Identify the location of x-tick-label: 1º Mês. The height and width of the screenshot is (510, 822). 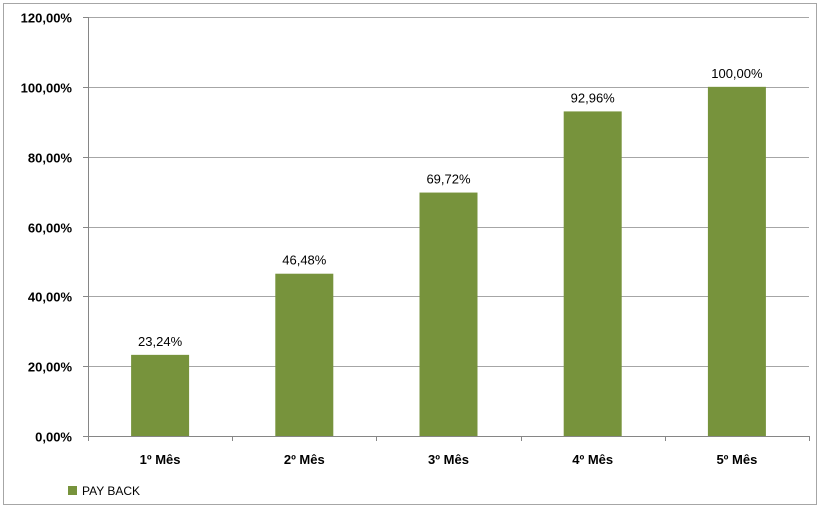
(160, 459).